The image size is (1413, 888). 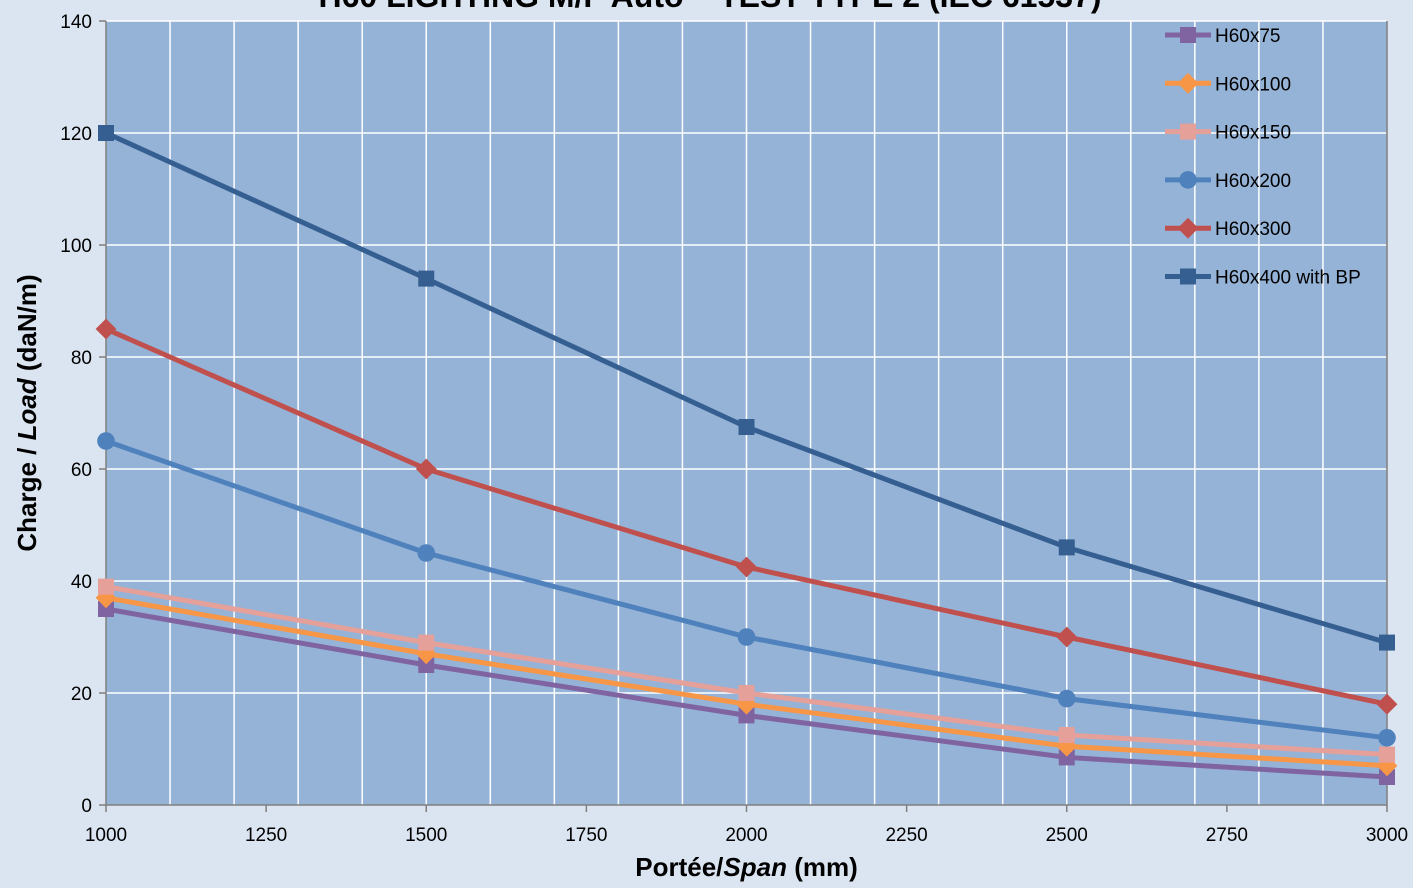 What do you see at coordinates (1253, 229) in the screenshot?
I see `legend-label: H60x300` at bounding box center [1253, 229].